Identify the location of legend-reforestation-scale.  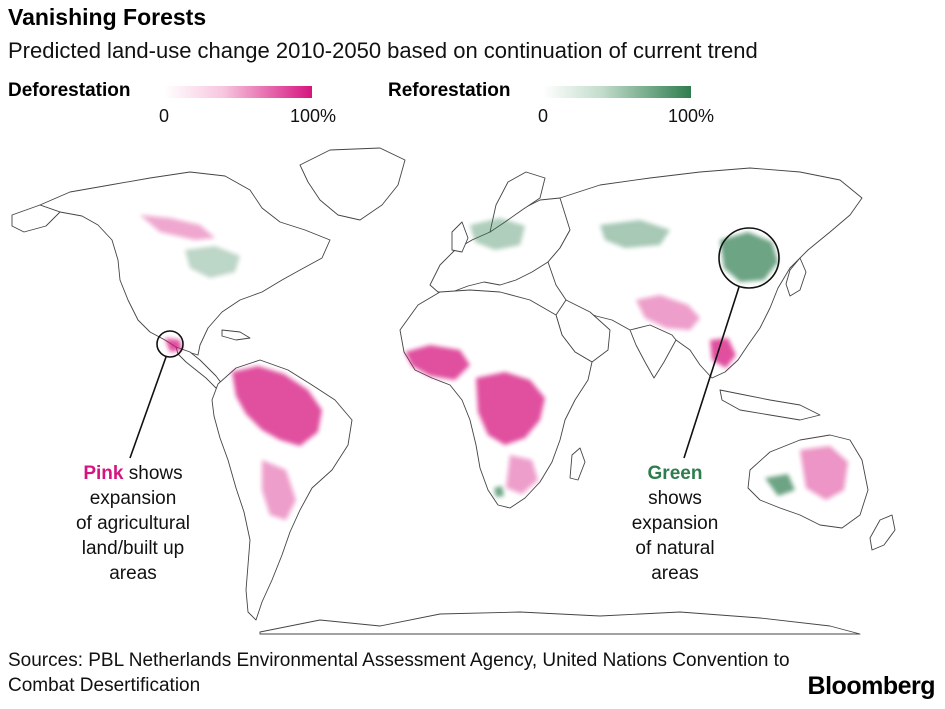
(617, 92).